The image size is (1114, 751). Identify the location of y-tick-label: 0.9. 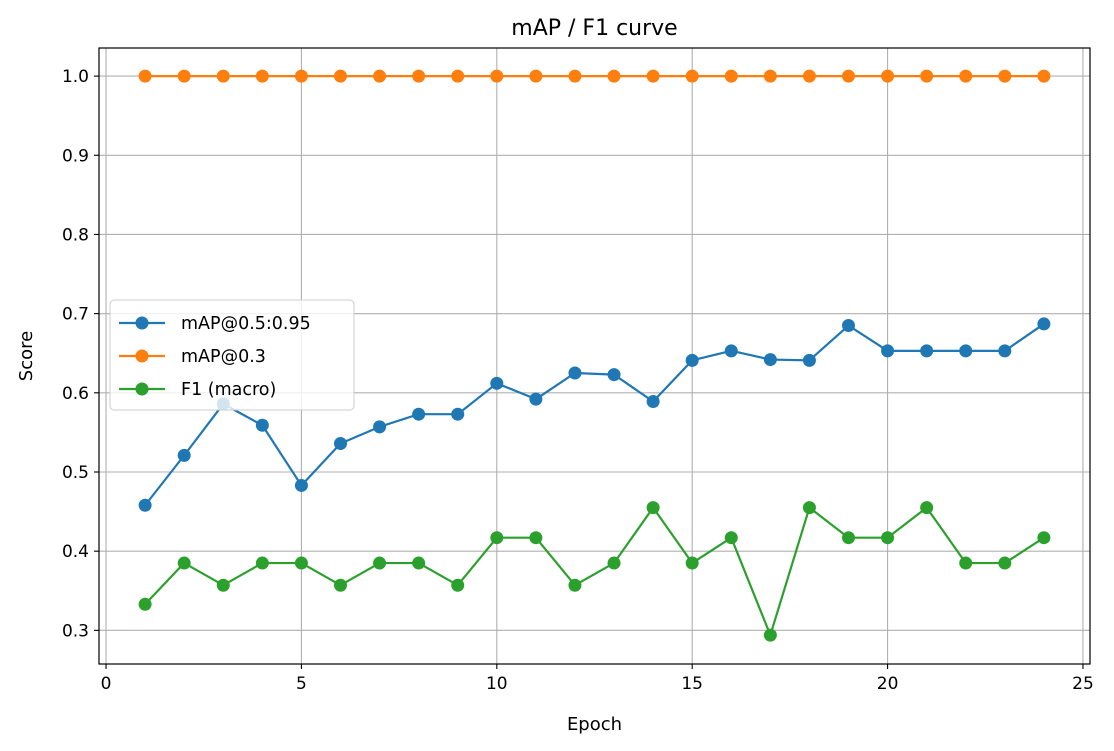
(75, 156).